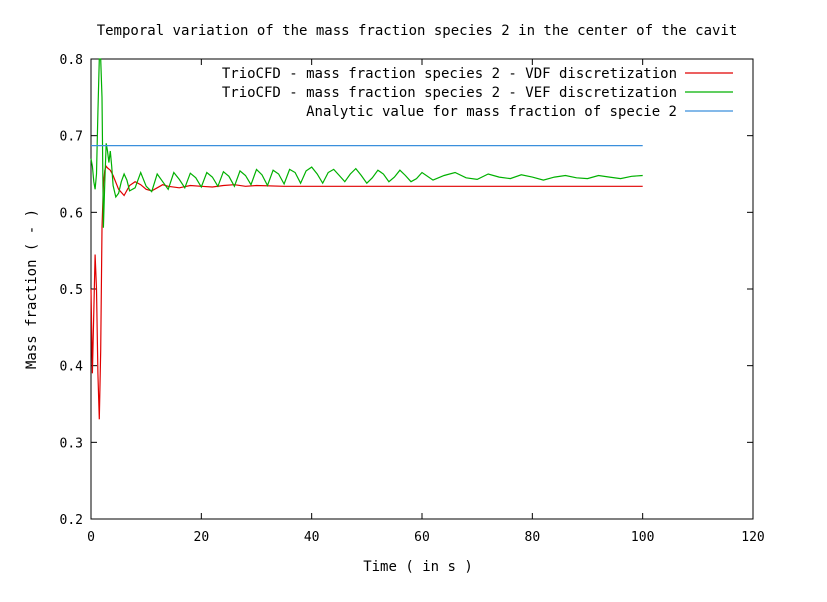 Image resolution: width=827 pixels, height=602 pixels. What do you see at coordinates (533, 537) in the screenshot?
I see `x-tick-label: 80` at bounding box center [533, 537].